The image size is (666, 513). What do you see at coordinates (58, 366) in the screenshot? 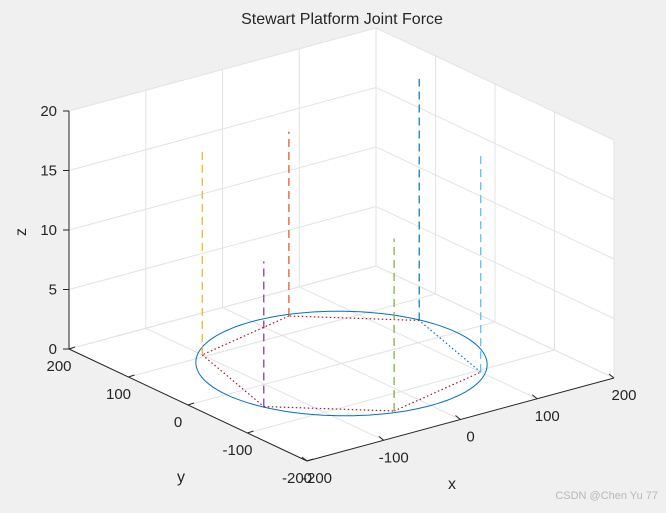
I see `y-tick-label: 200` at bounding box center [58, 366].